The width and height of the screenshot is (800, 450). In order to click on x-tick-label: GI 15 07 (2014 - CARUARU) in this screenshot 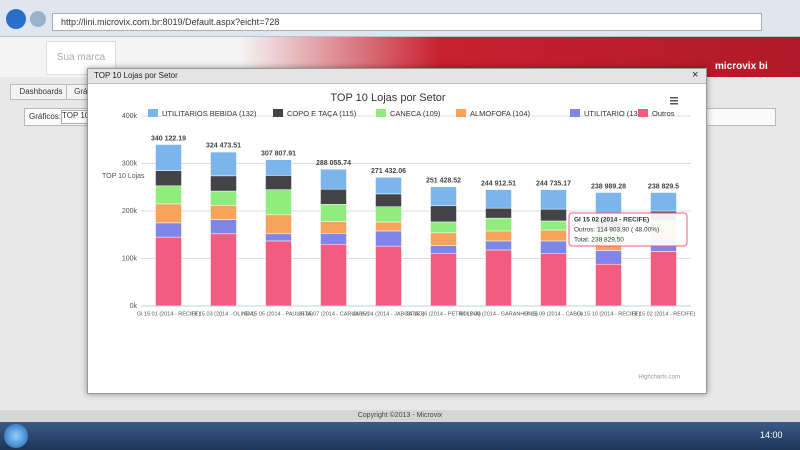, I will do `click(333, 314)`.